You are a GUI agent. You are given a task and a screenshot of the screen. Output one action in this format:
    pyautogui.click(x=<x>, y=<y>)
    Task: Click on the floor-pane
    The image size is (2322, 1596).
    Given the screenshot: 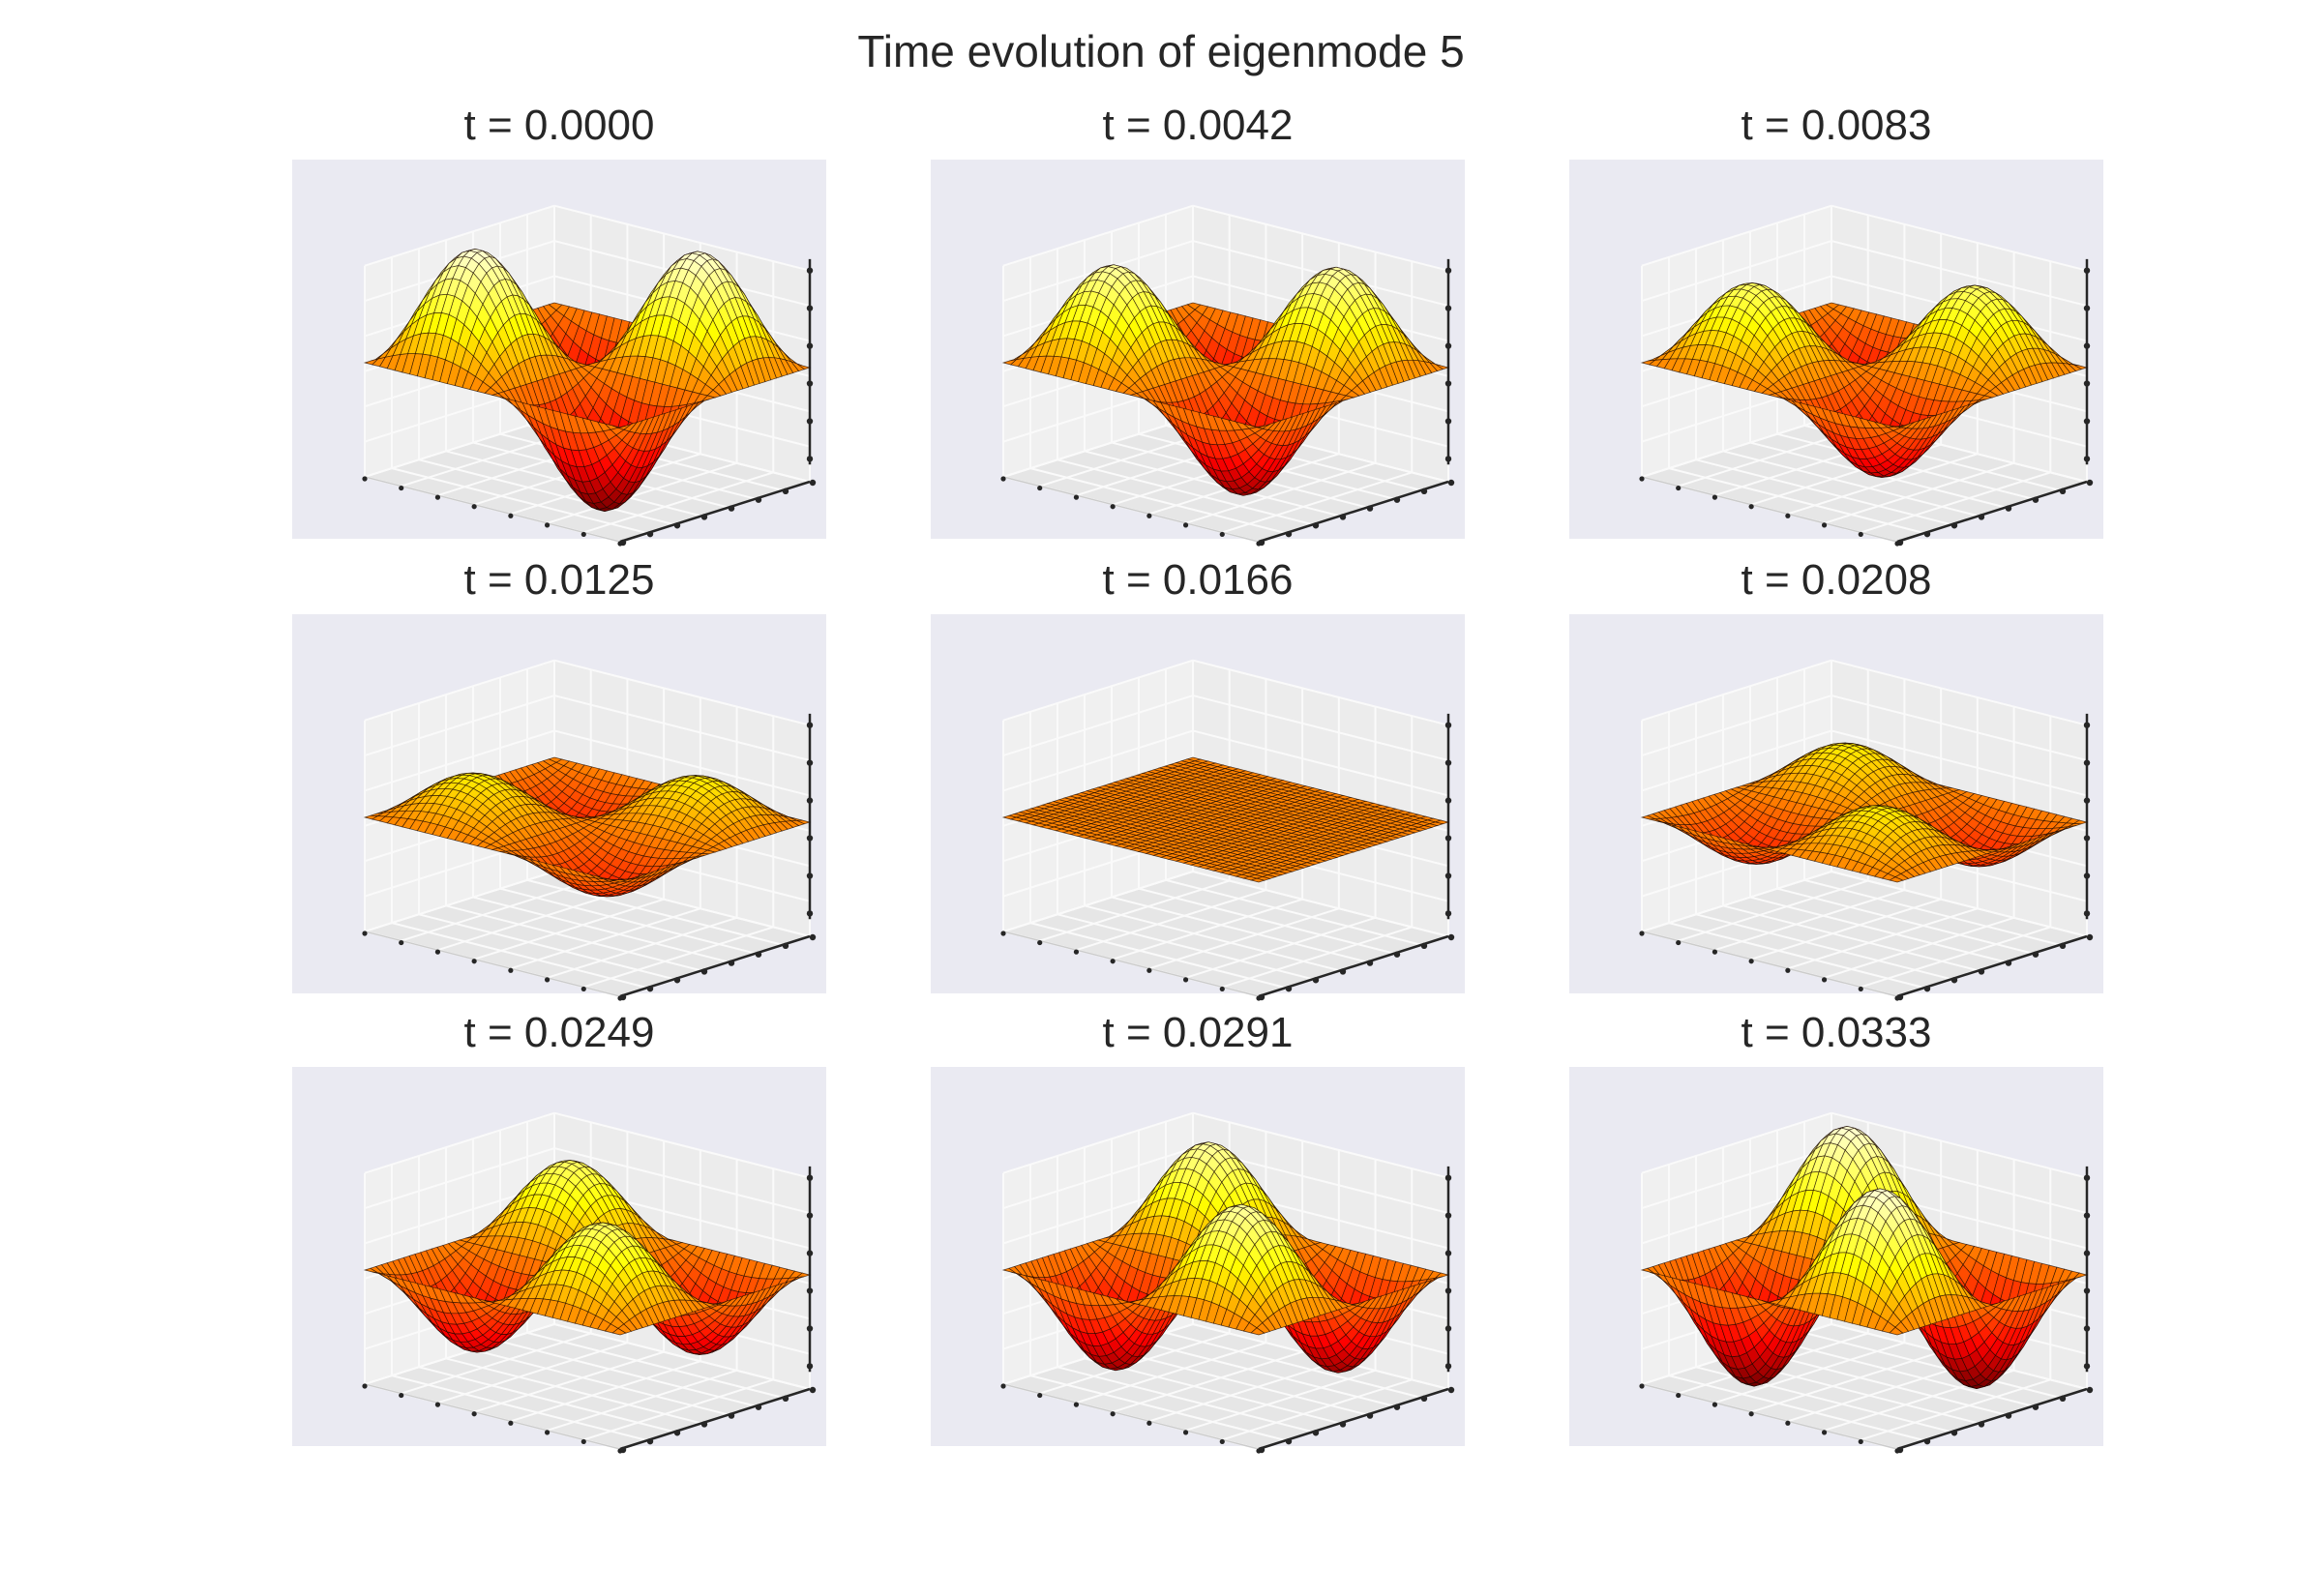 What is the action you would take?
    pyautogui.click(x=587, y=934)
    